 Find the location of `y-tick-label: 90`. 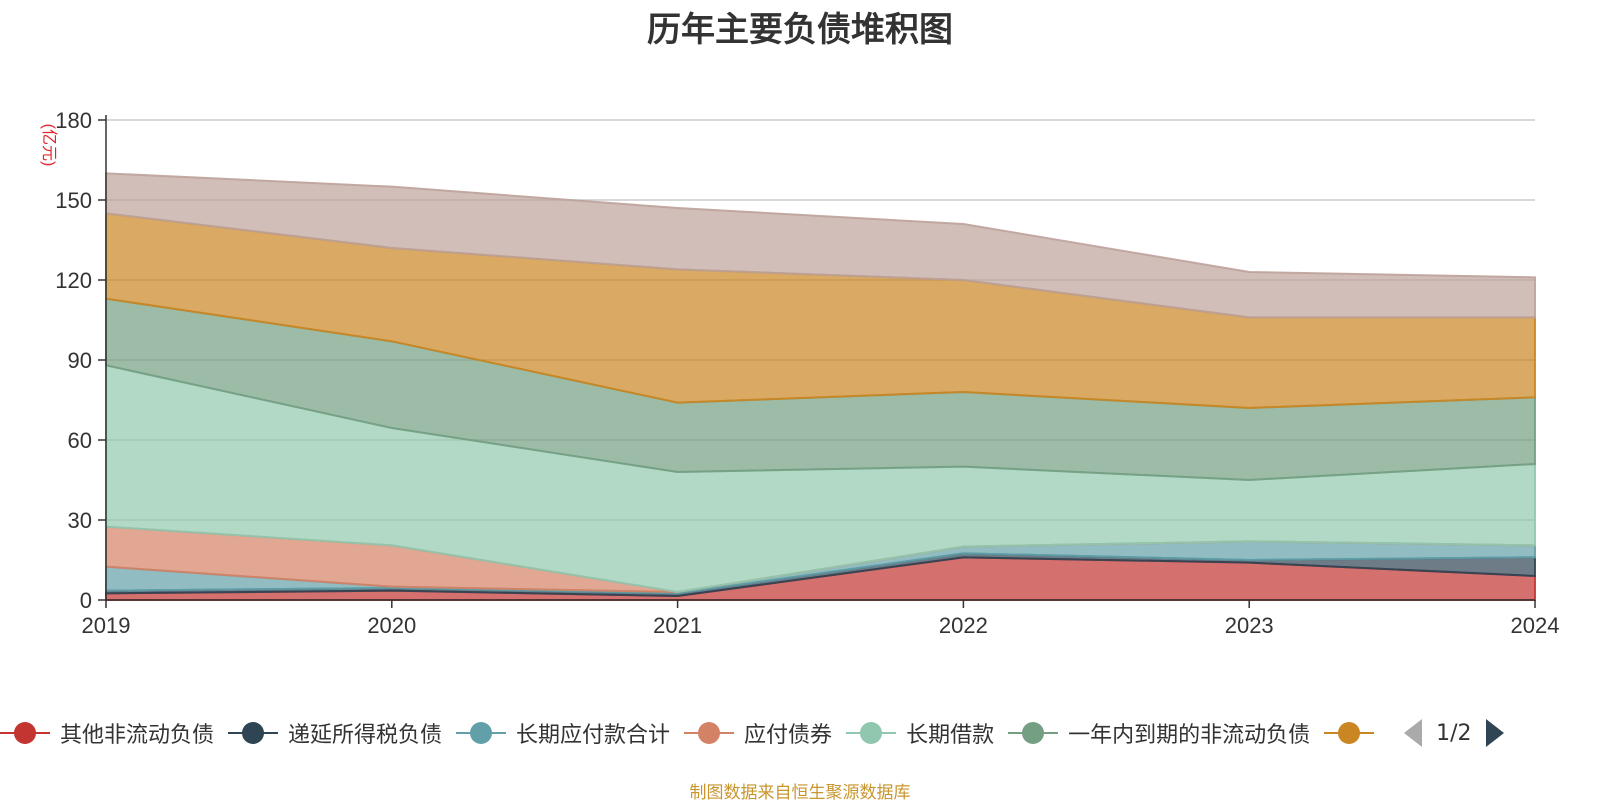

y-tick-label: 90 is located at coordinates (80, 360).